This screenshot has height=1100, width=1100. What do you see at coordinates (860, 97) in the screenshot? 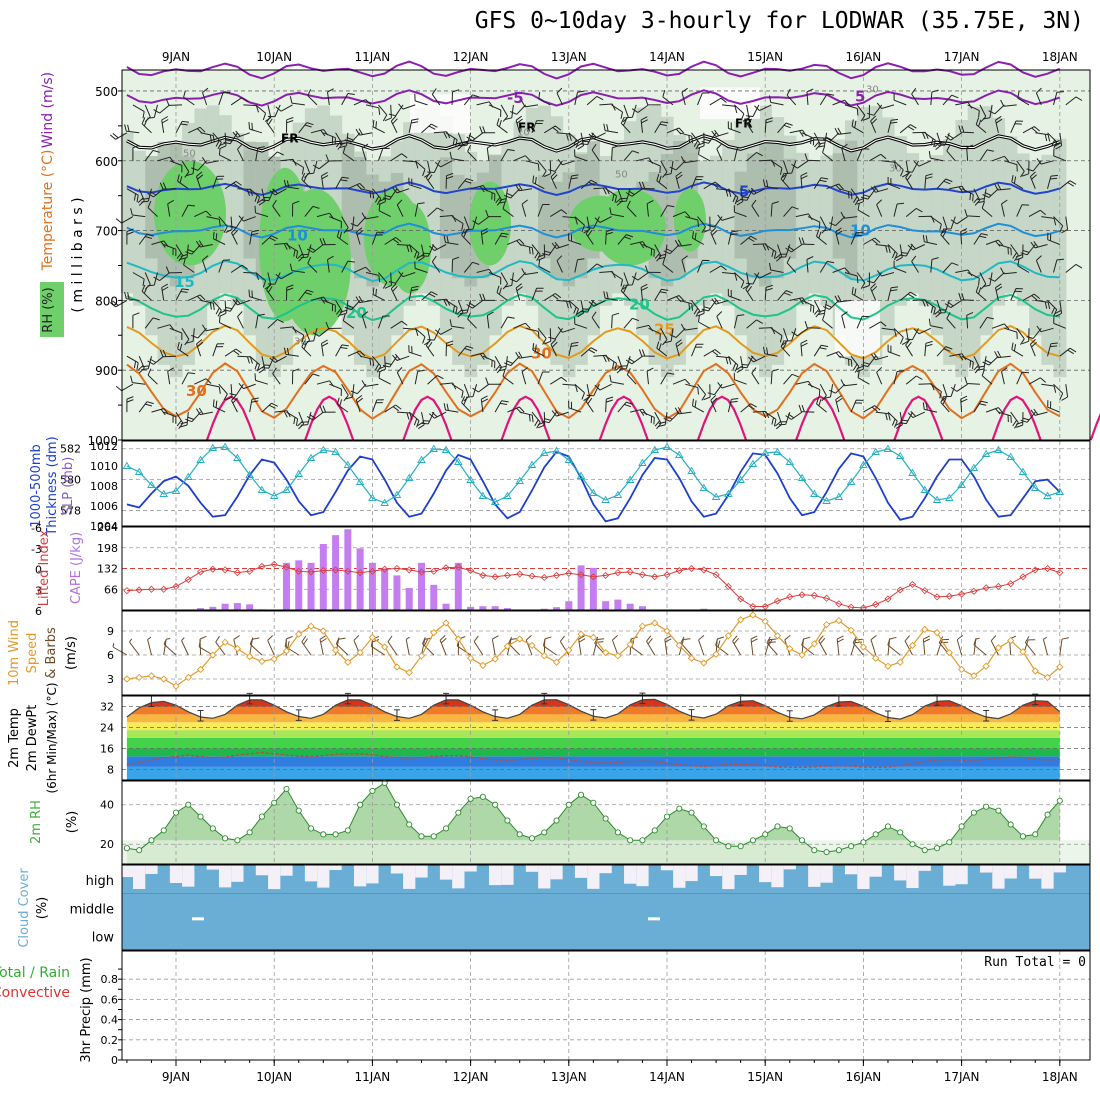
I see `contour-label: 5` at bounding box center [860, 97].